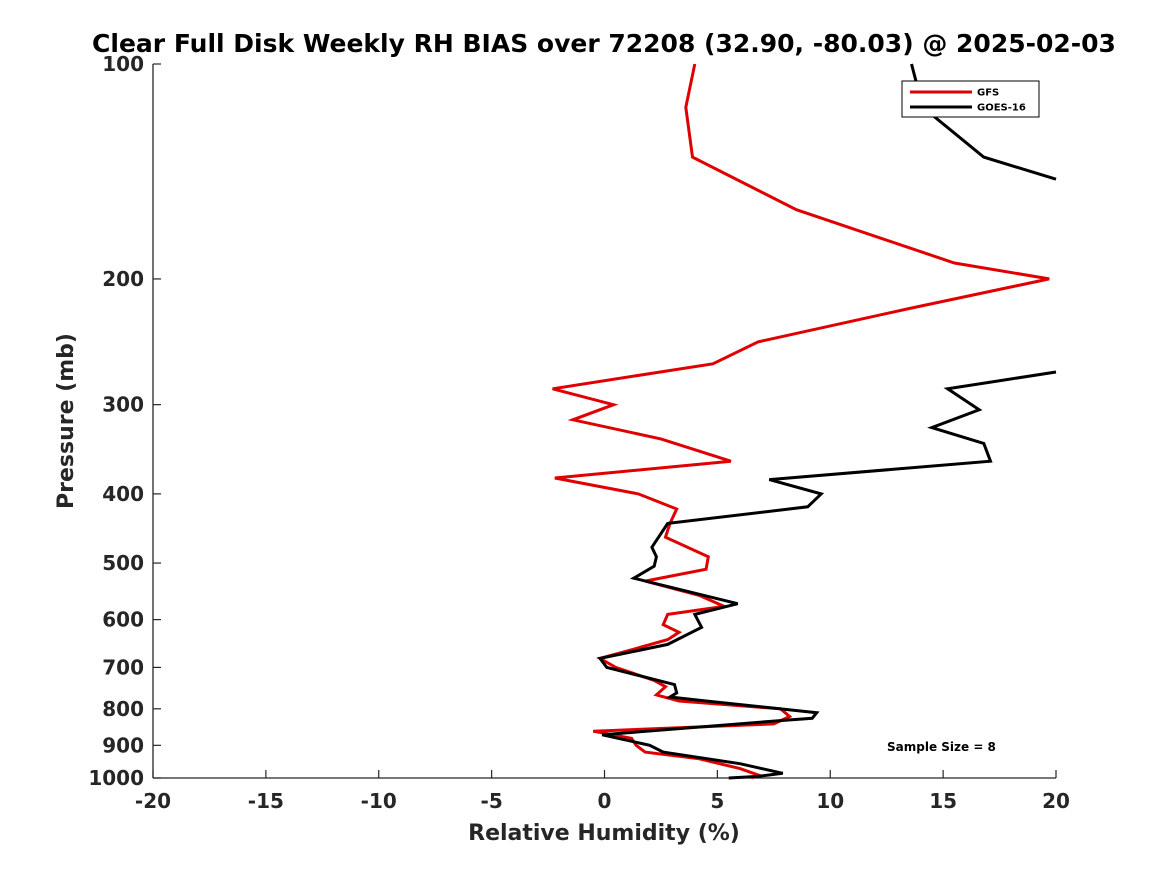  What do you see at coordinates (1001, 108) in the screenshot?
I see `legend-label: GOES-16` at bounding box center [1001, 108].